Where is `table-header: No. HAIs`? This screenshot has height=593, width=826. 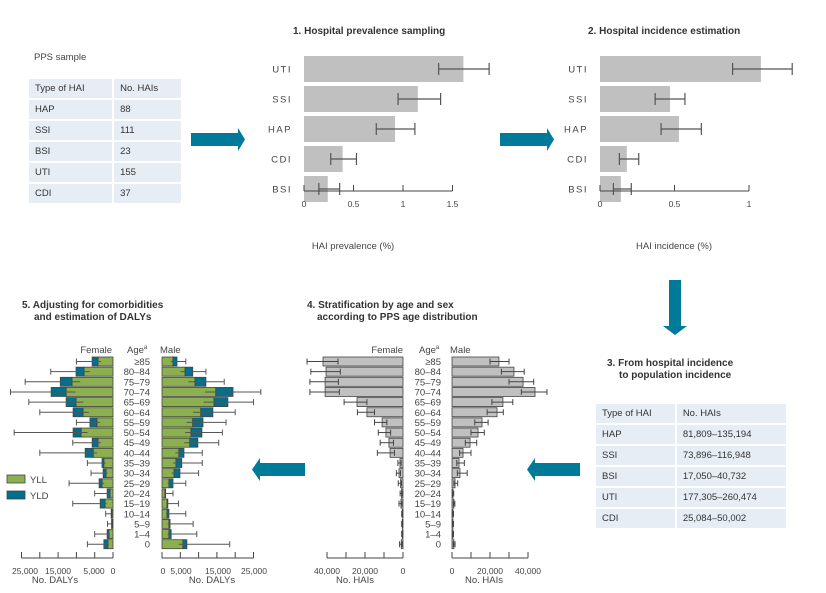
table-header: No. HAIs is located at coordinates (147, 88).